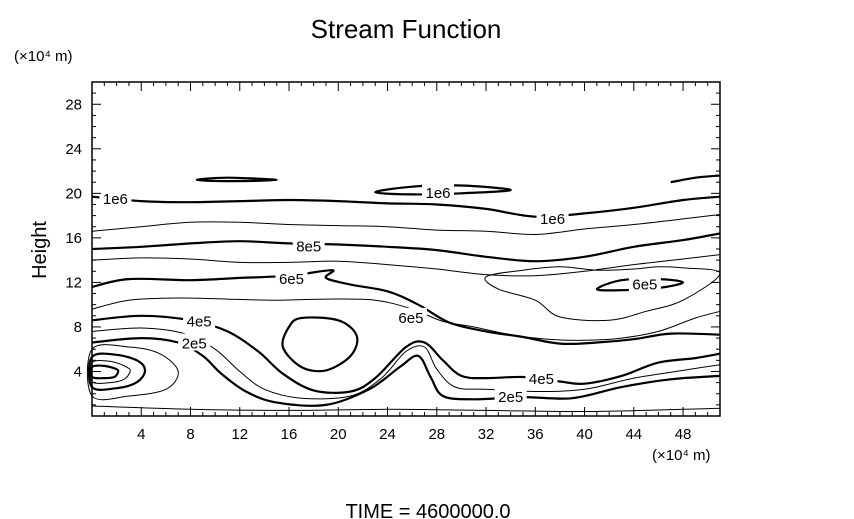 The width and height of the screenshot is (854, 519). I want to click on y-tick-label: 20, so click(73, 193).